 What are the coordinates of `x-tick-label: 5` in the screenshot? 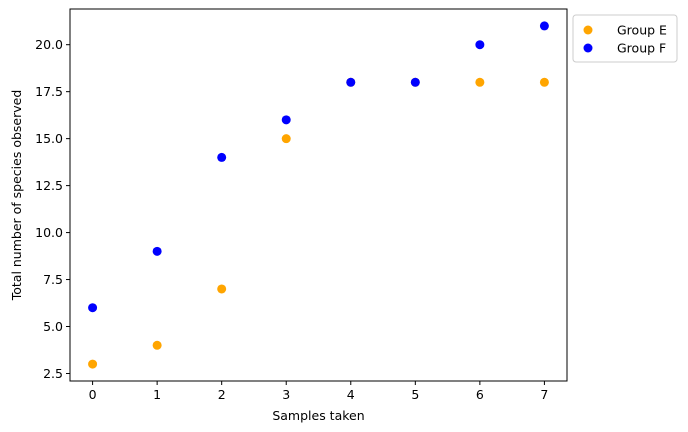 It's located at (415, 394).